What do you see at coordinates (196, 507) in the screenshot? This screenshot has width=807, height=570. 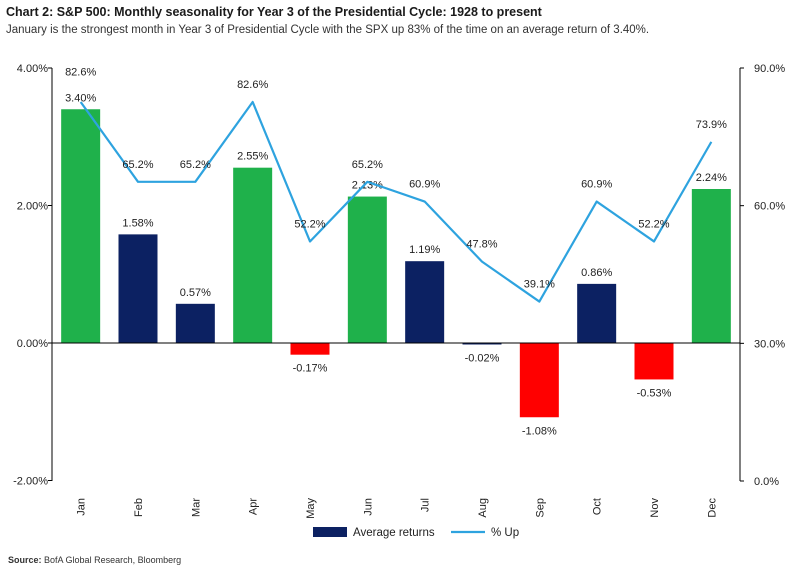 I see `category-label-mar: Mar` at bounding box center [196, 507].